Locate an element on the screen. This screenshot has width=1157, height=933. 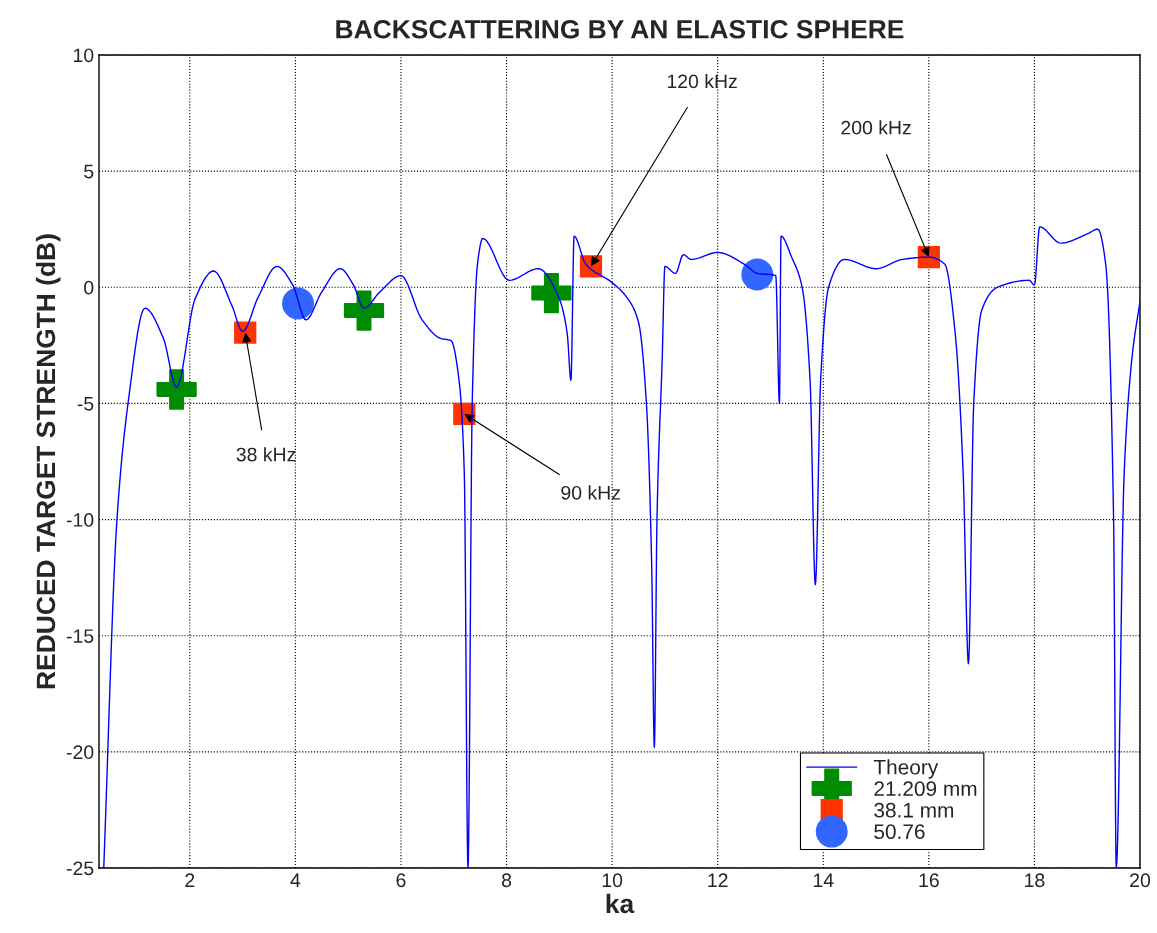
x-tick-label: 10 is located at coordinates (612, 880).